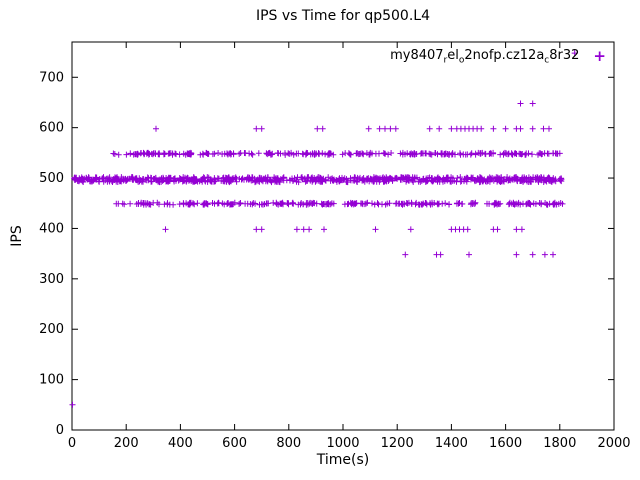 This screenshot has height=480, width=640. Describe the element at coordinates (559, 443) in the screenshot. I see `svg-text: 1800` at that location.